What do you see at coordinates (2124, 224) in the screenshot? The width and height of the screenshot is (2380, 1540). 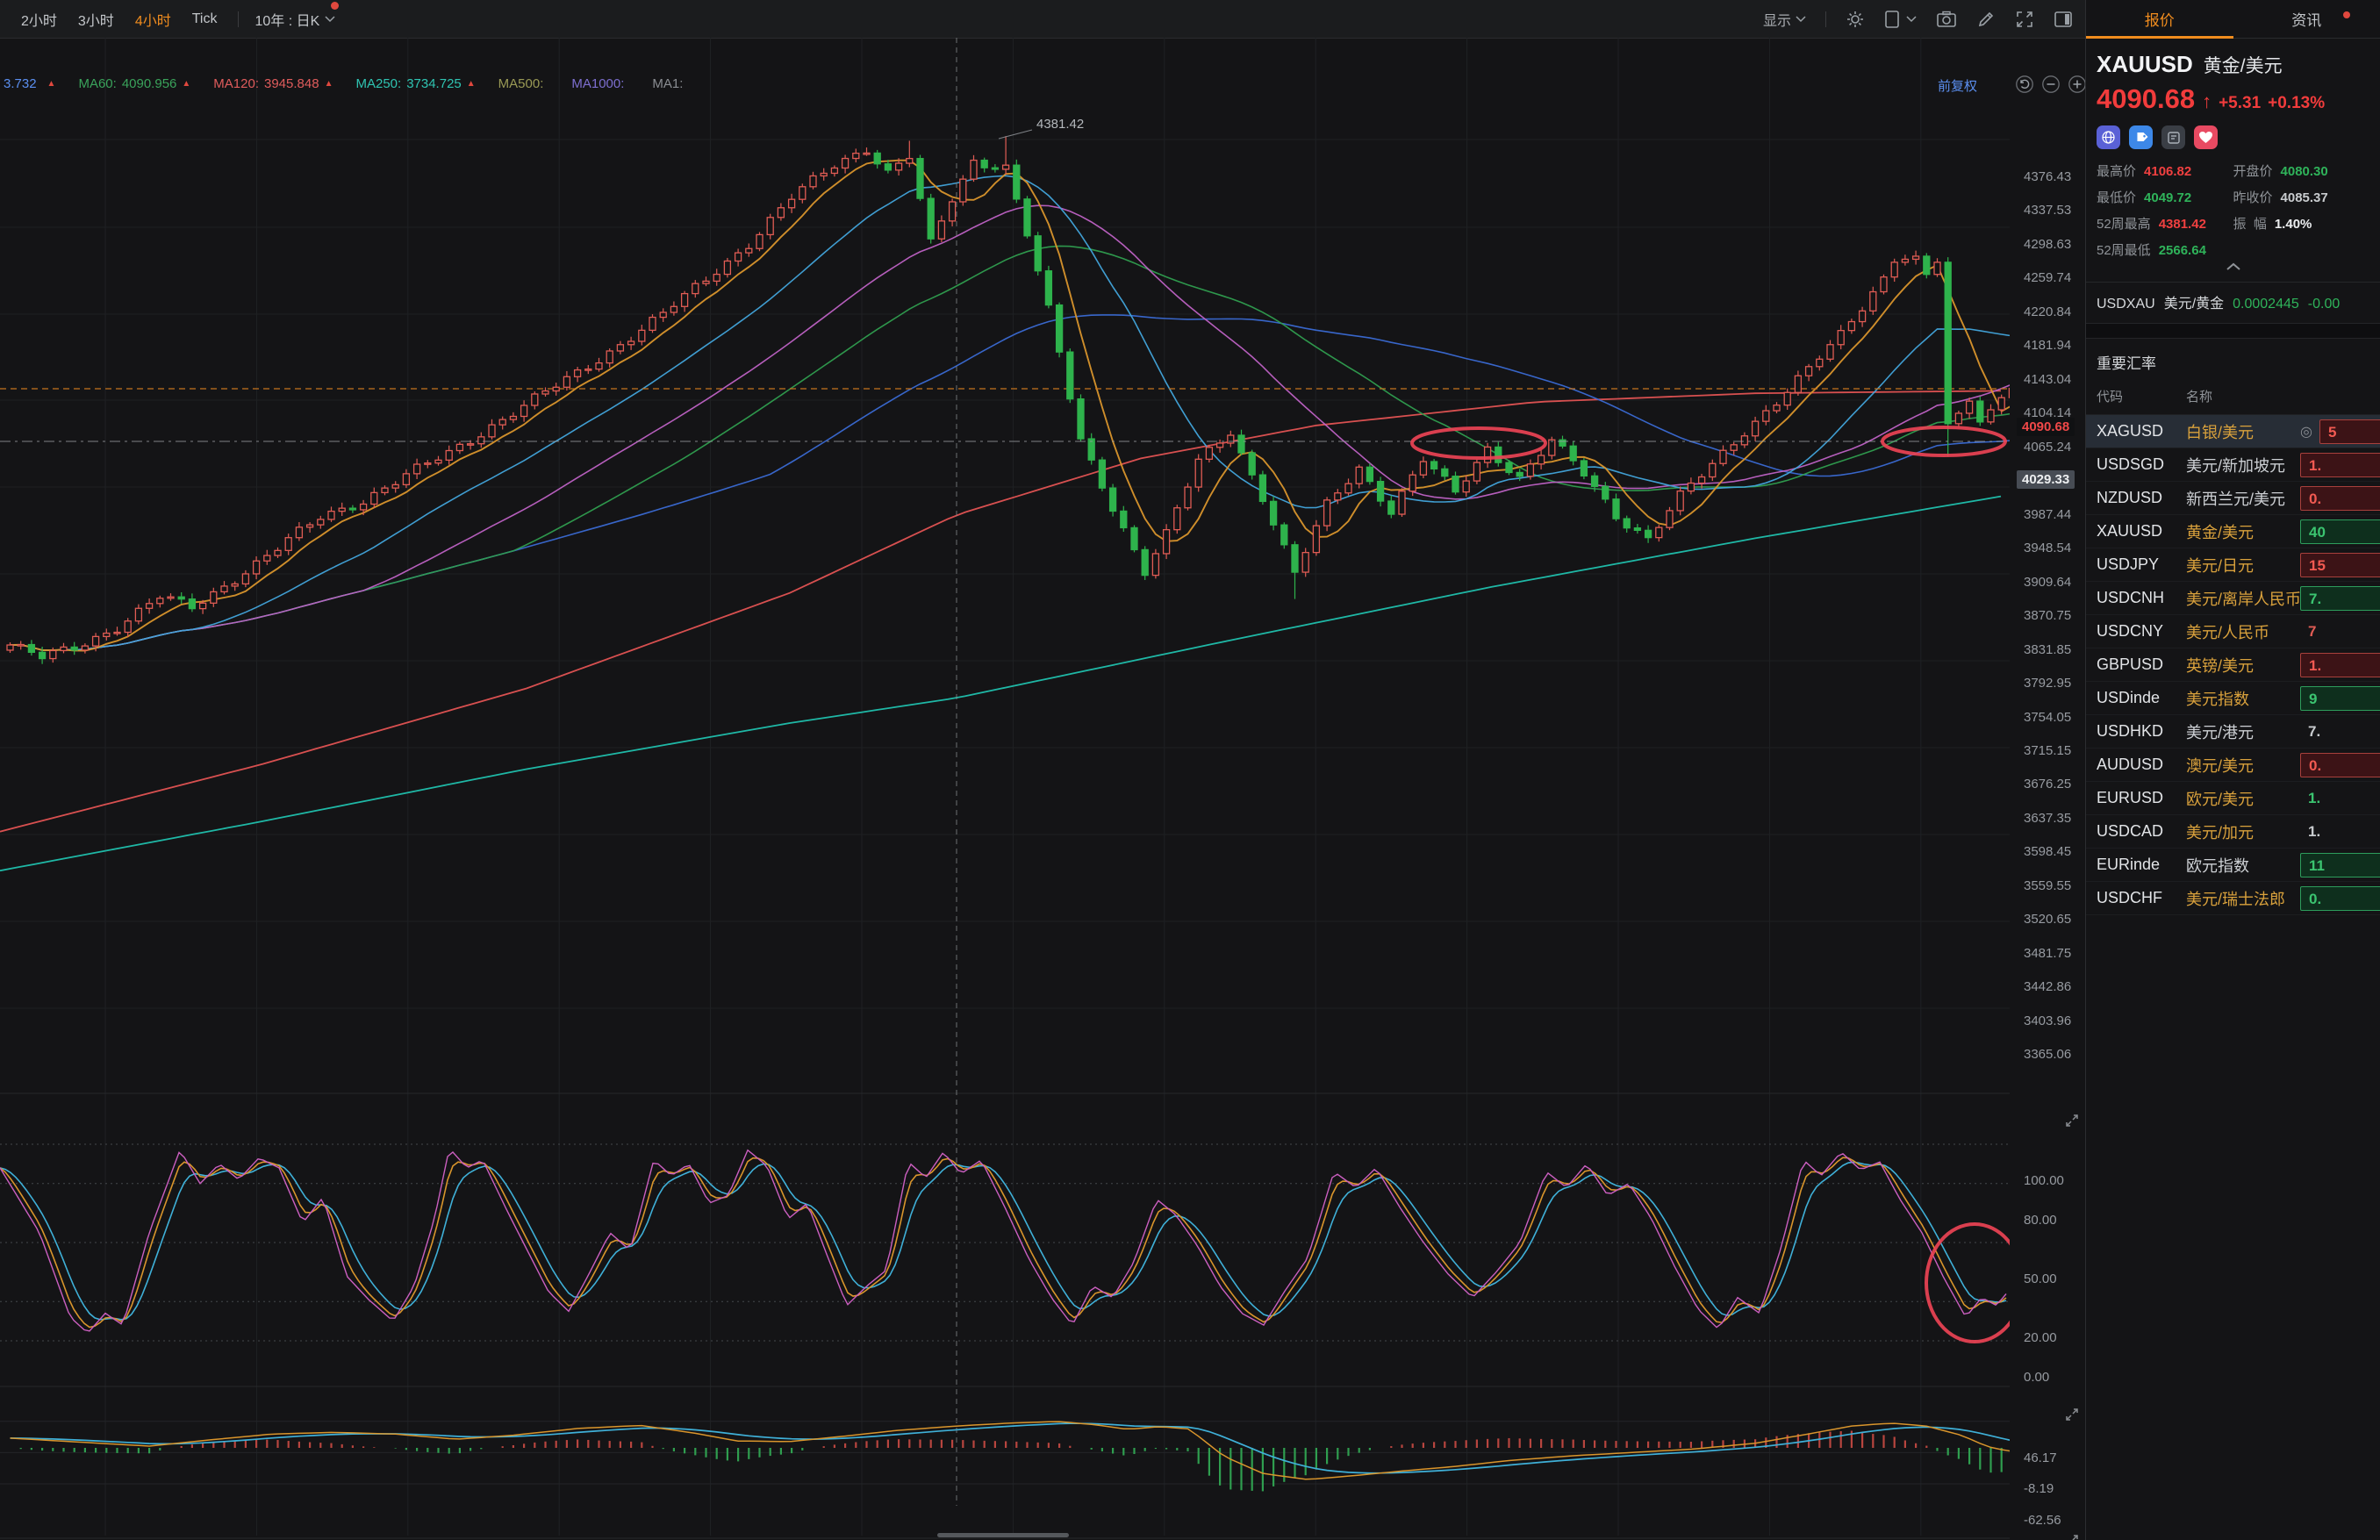 I see `stat-label: 52周最高` at bounding box center [2124, 224].